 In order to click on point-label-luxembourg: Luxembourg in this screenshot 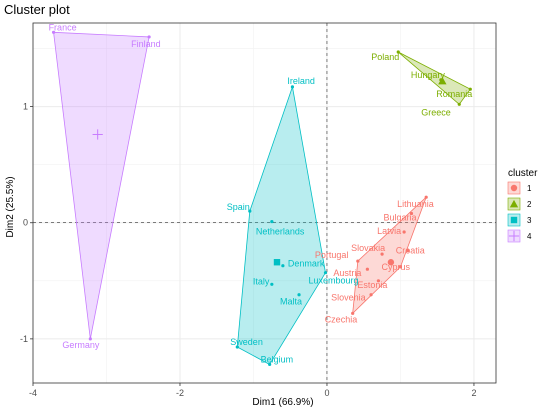, I will do `click(333, 281)`.